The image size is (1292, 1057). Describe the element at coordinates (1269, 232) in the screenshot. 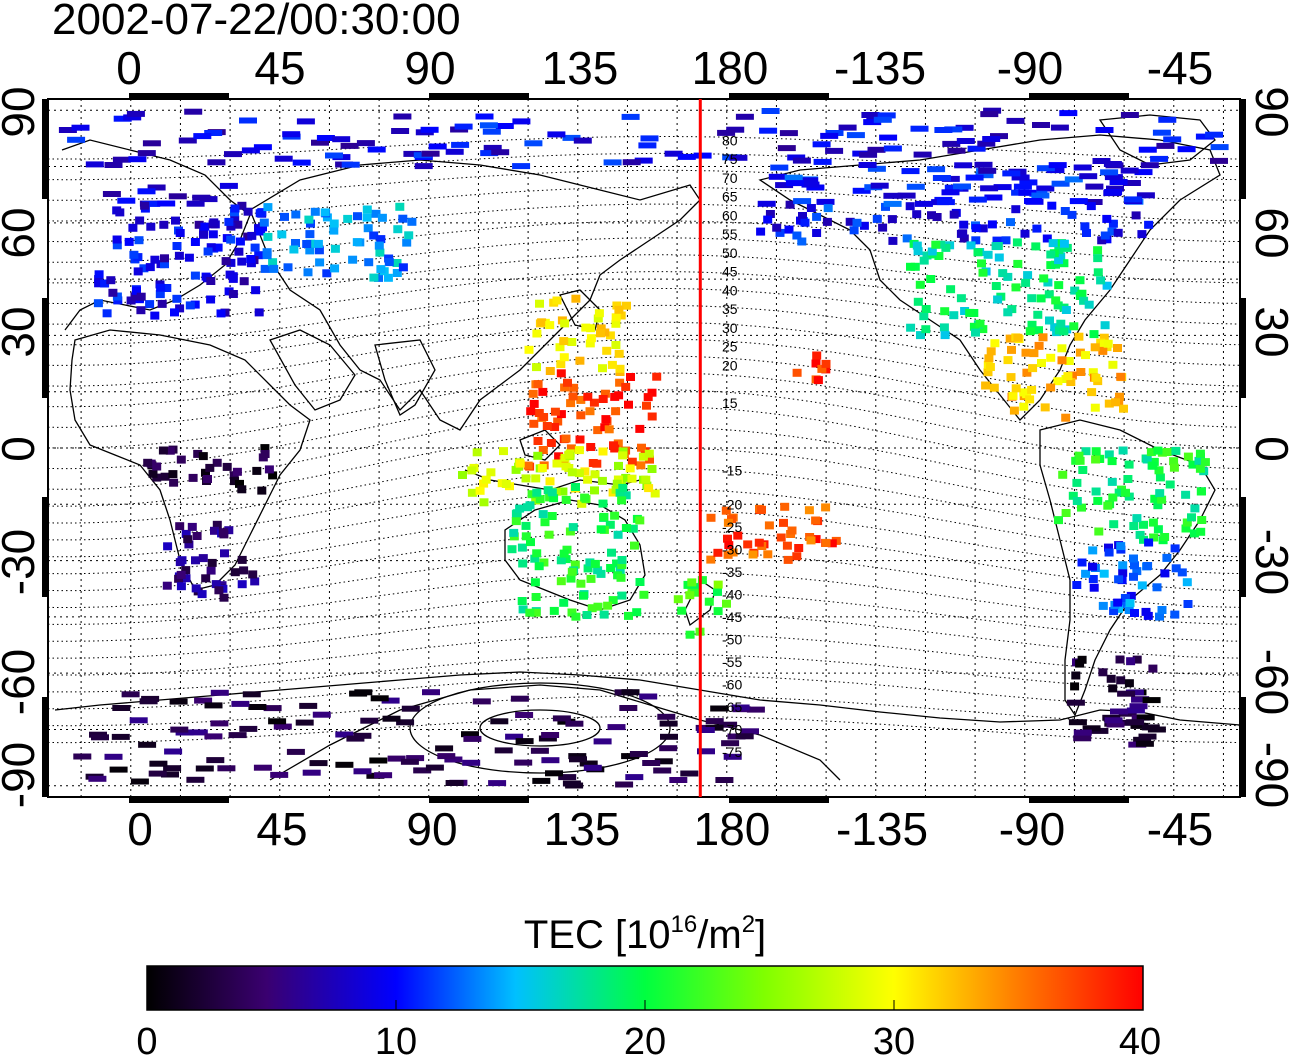

I see `y-tick-right-60: 60` at that location.